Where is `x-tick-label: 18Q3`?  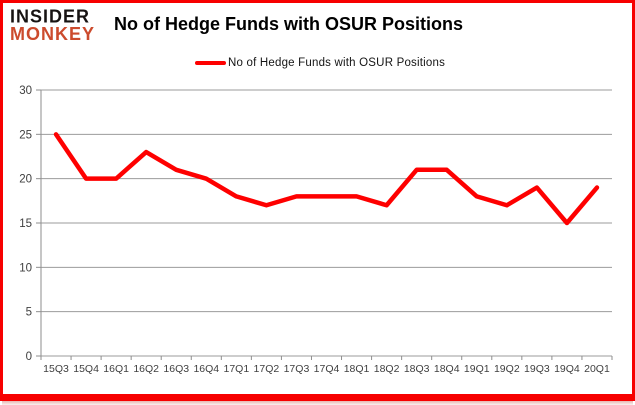
x-tick-label: 18Q3 is located at coordinates (417, 369).